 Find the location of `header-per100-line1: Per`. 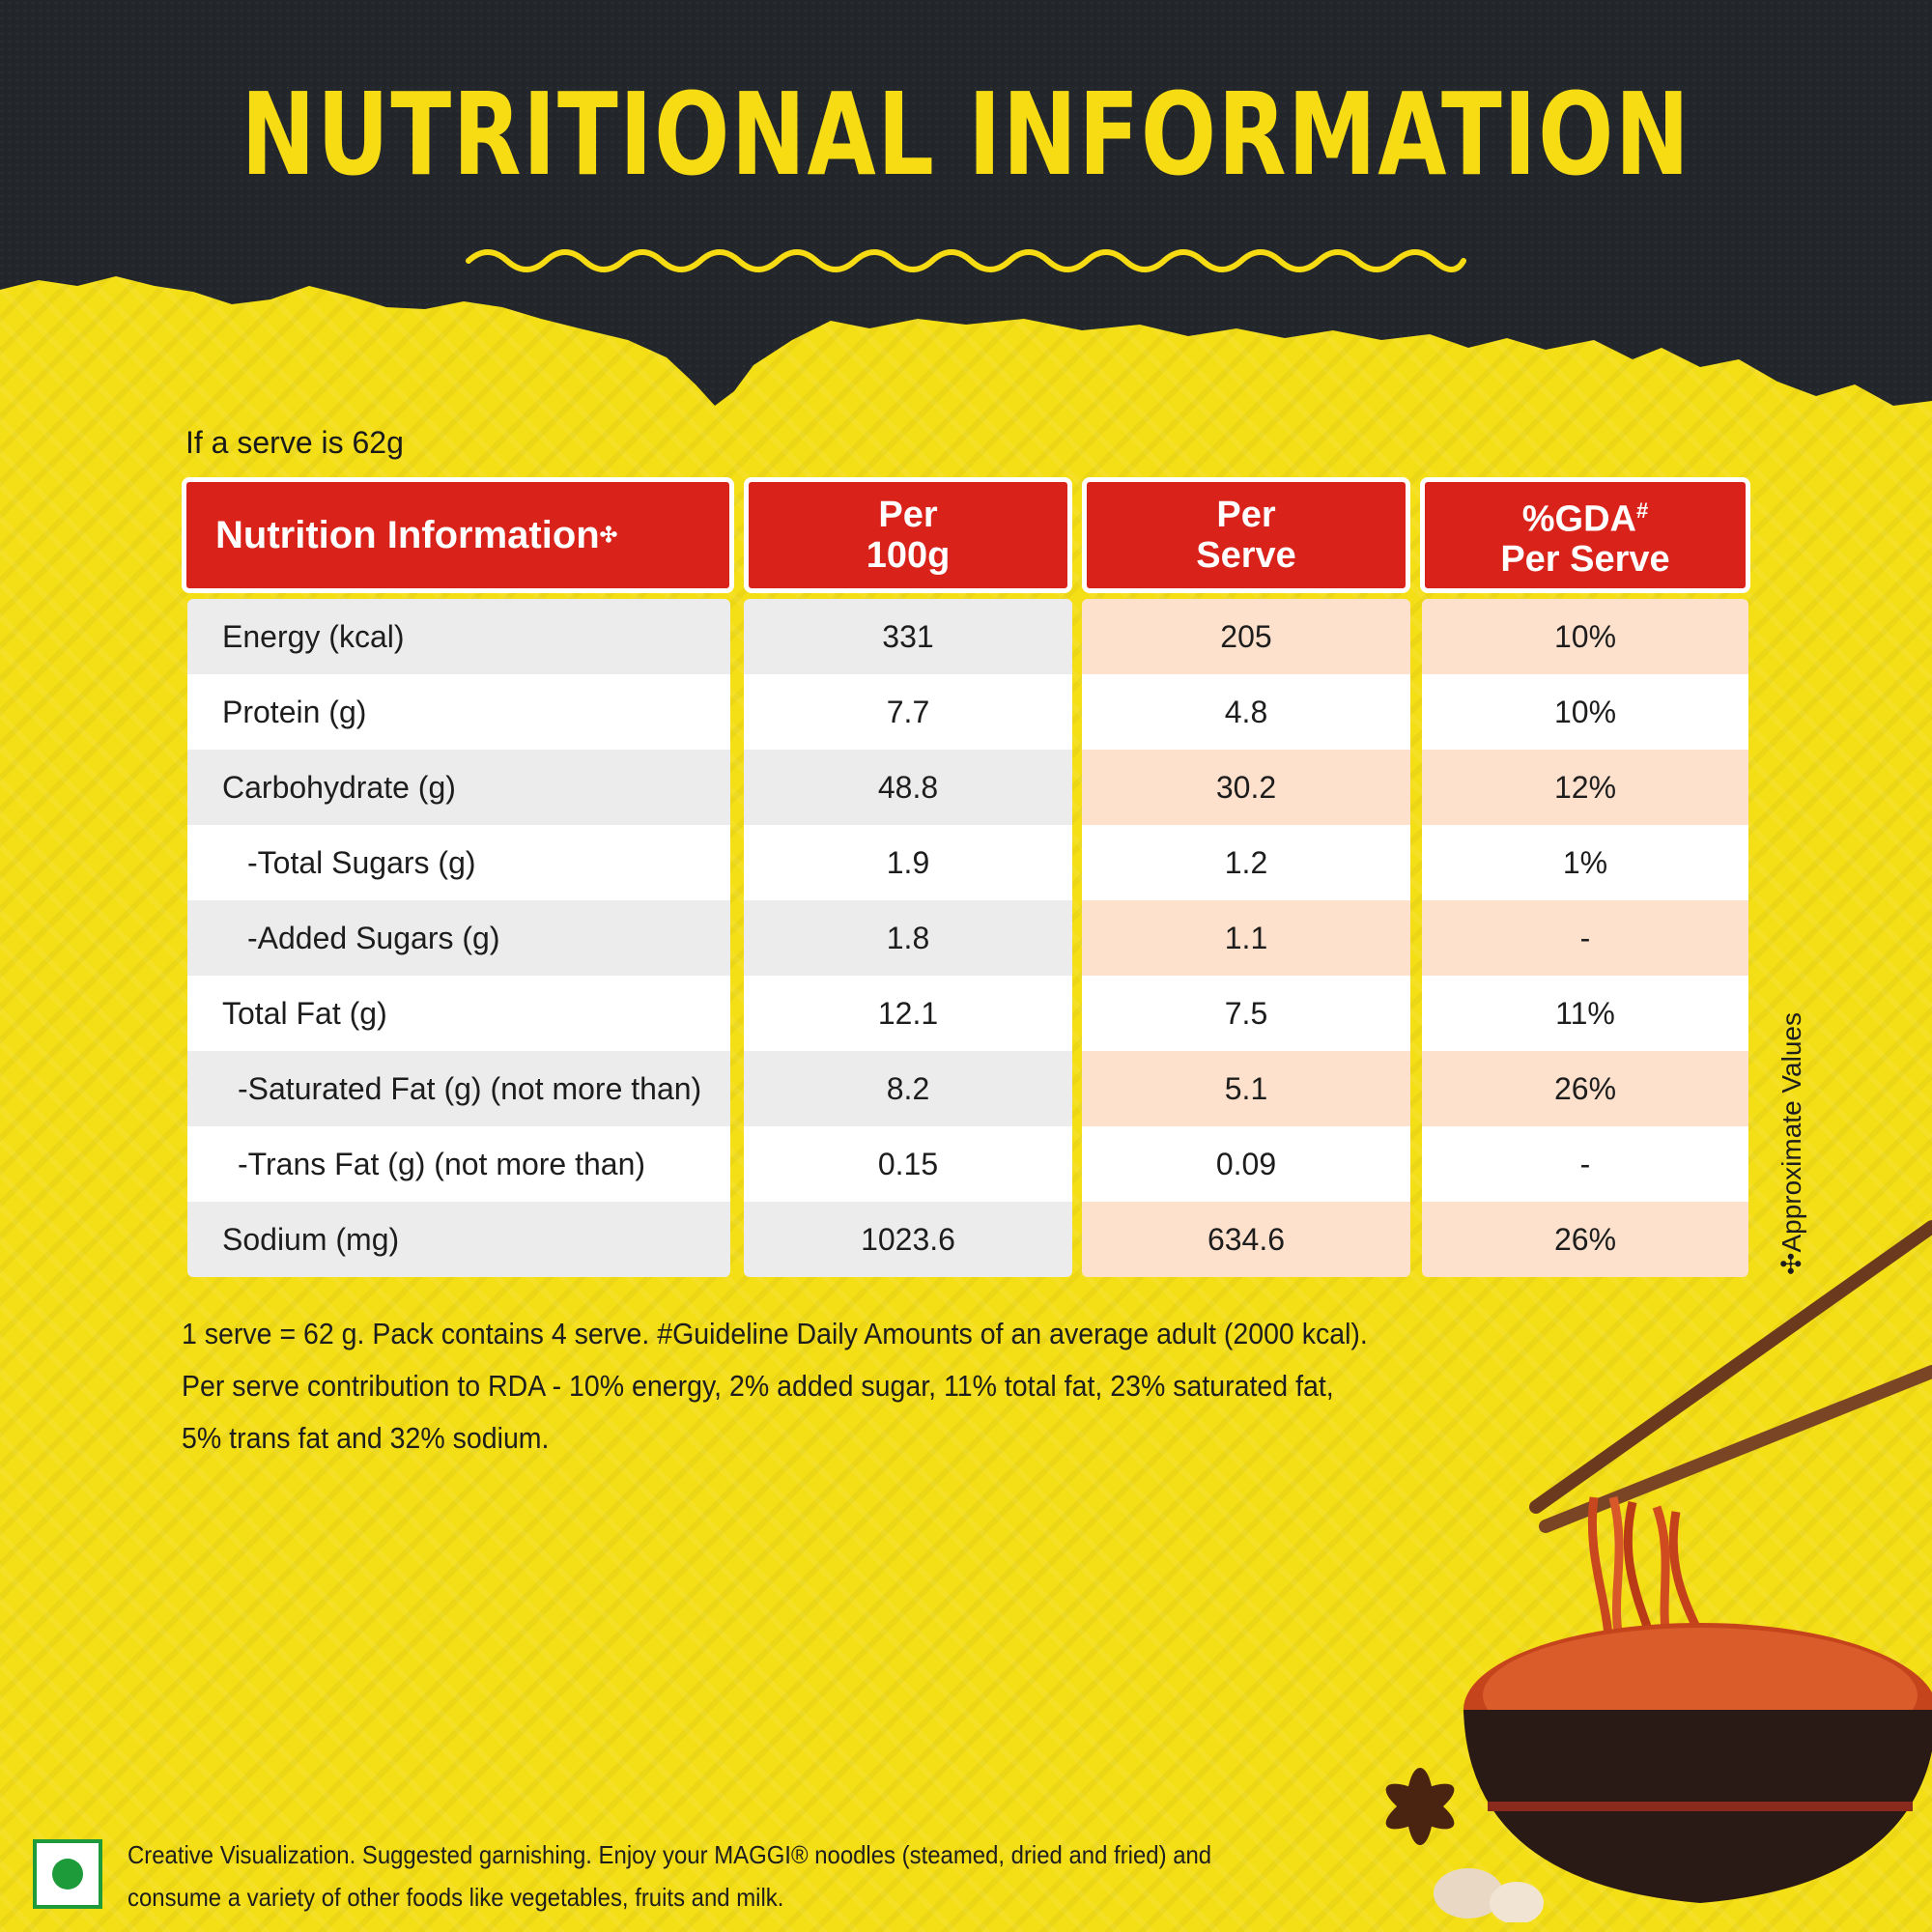

header-per100-line1: Per is located at coordinates (908, 515).